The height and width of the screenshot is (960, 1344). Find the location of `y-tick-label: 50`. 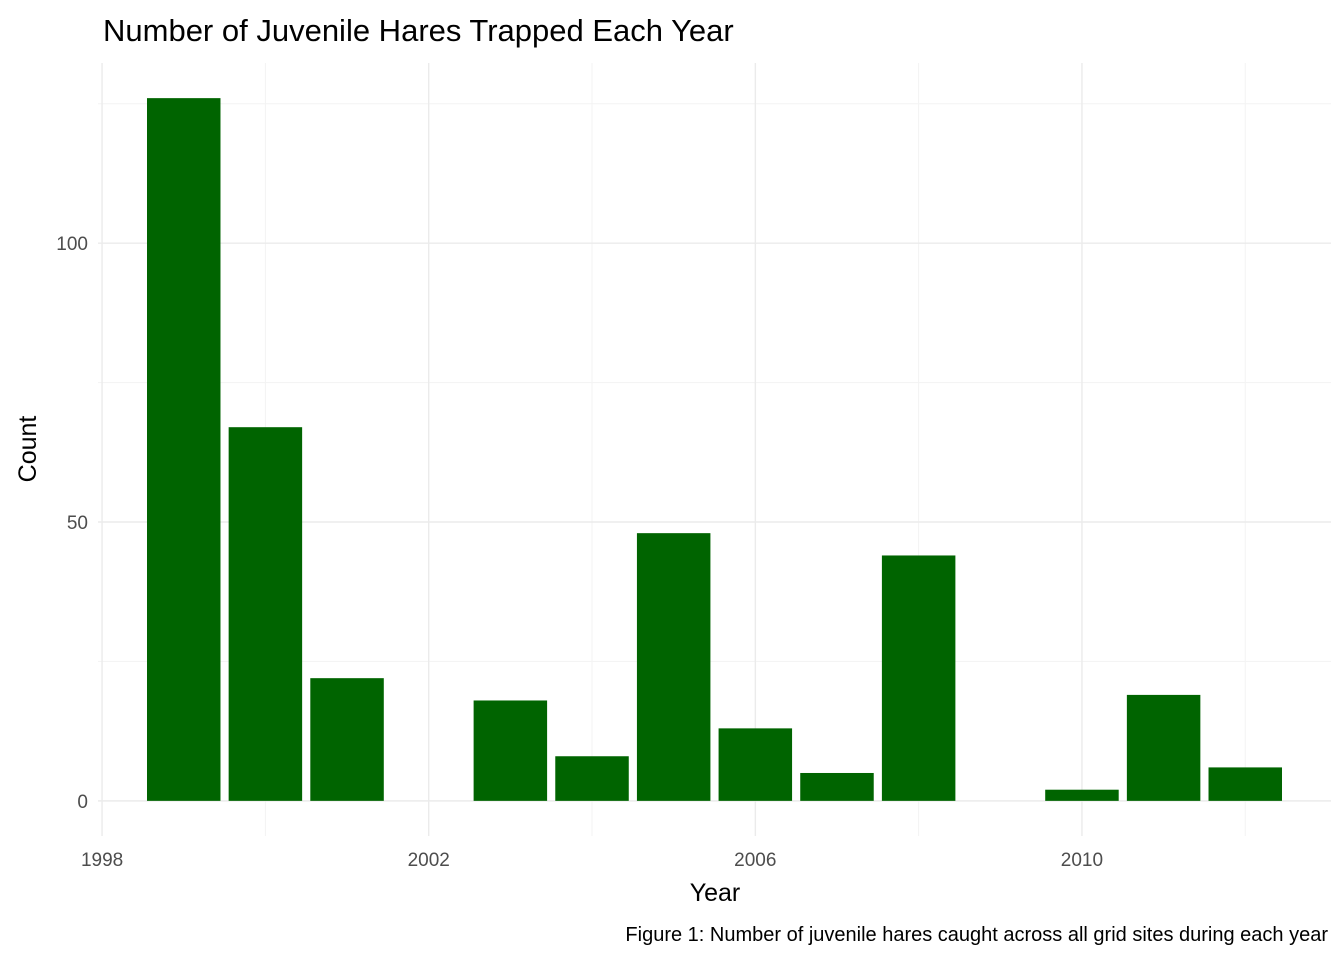

y-tick-label: 50 is located at coordinates (77, 523).